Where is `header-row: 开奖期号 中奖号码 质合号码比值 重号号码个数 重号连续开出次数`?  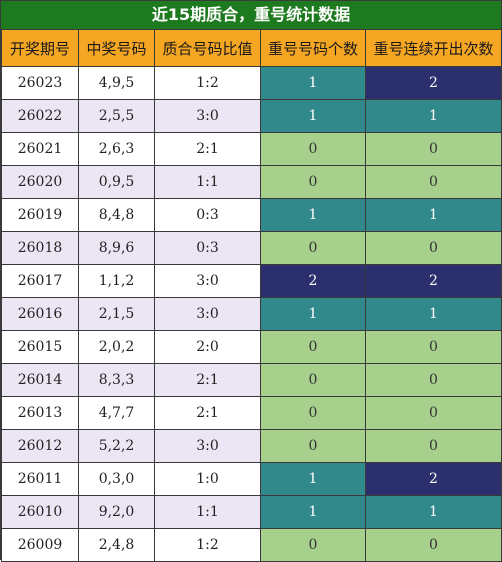
header-row: 开奖期号 中奖号码 质合号码比值 重号号码个数 重号连续开出次数 is located at coordinates (251, 48).